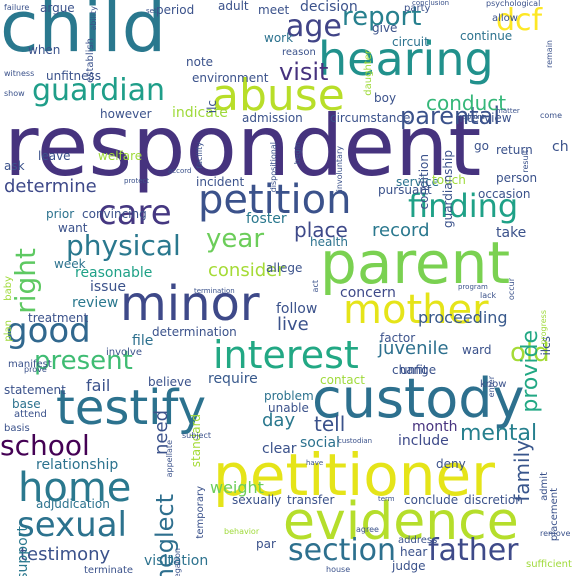 The image size is (576, 576). I want to click on word: terminate, so click(109, 570).